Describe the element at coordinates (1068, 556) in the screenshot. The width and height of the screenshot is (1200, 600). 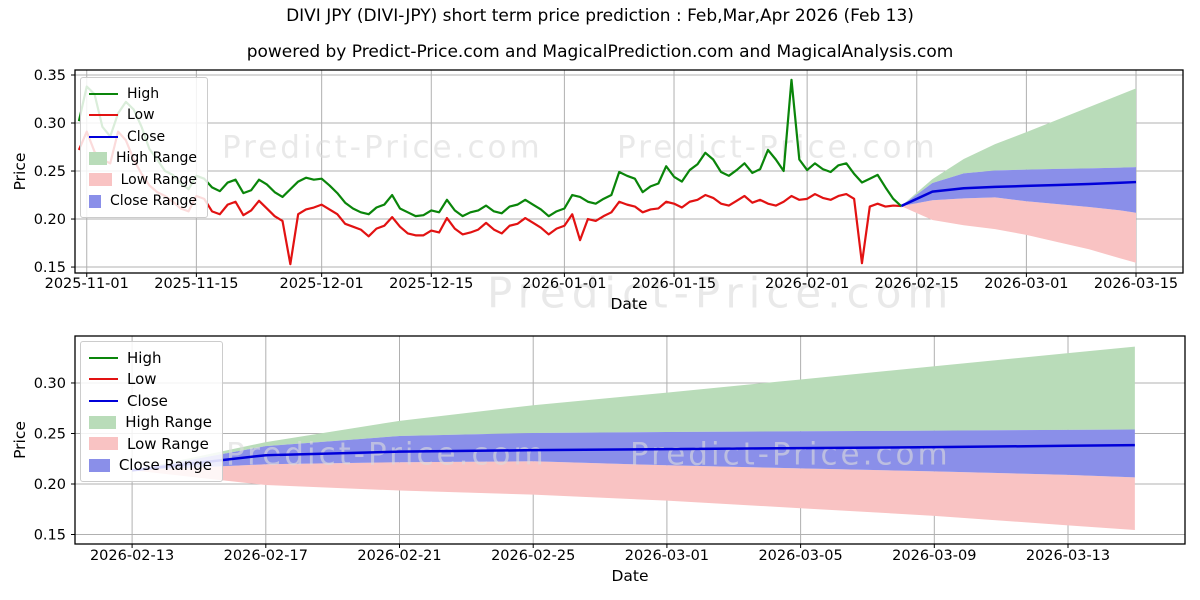
I see `x-tick-label: 2026-03-13` at that location.